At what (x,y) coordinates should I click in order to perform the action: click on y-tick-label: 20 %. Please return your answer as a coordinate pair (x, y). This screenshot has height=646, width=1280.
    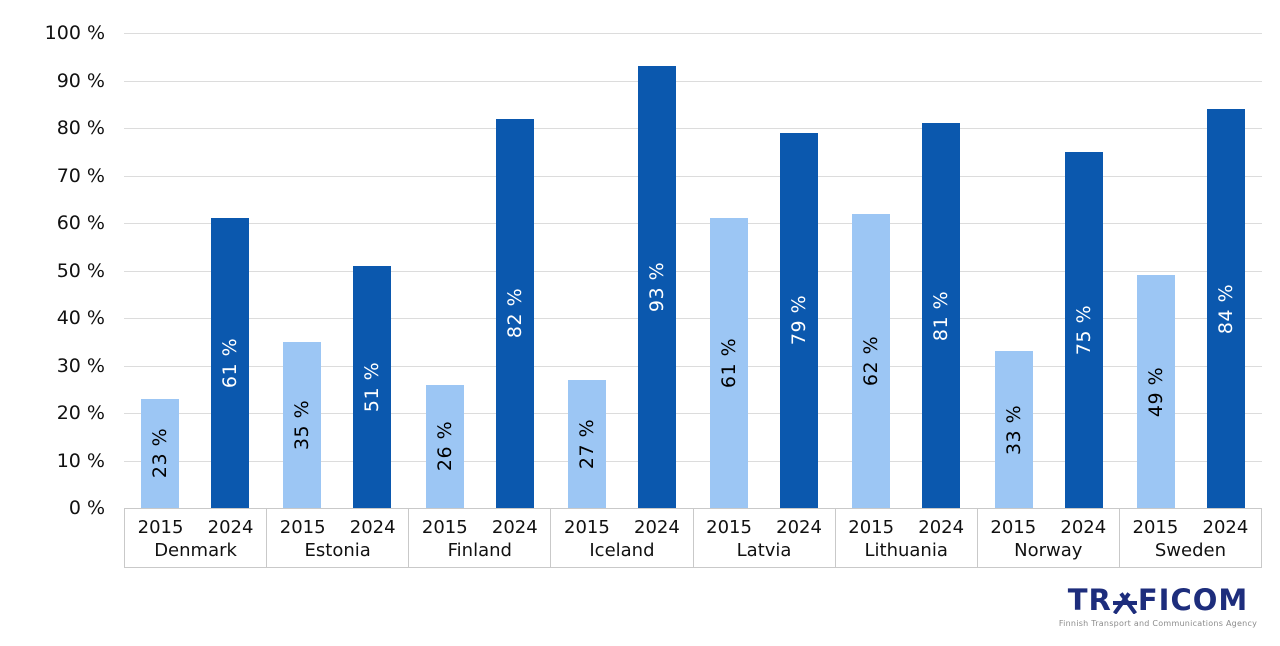
    Looking at the image, I should click on (80, 413).